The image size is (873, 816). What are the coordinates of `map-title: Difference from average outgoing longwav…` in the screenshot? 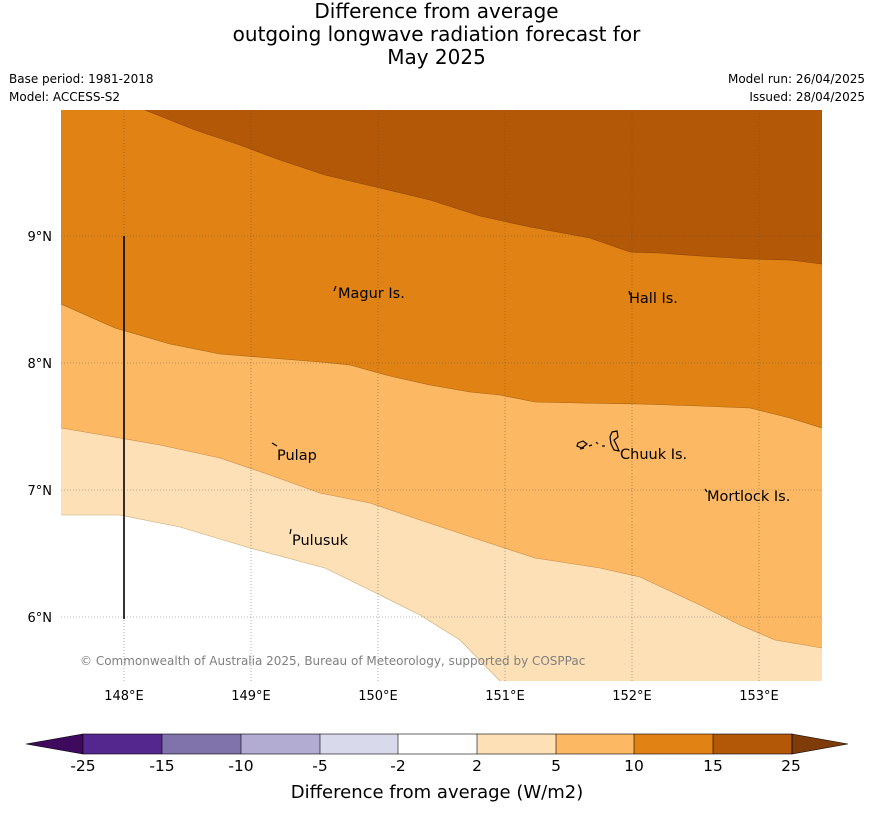 It's located at (436, 34).